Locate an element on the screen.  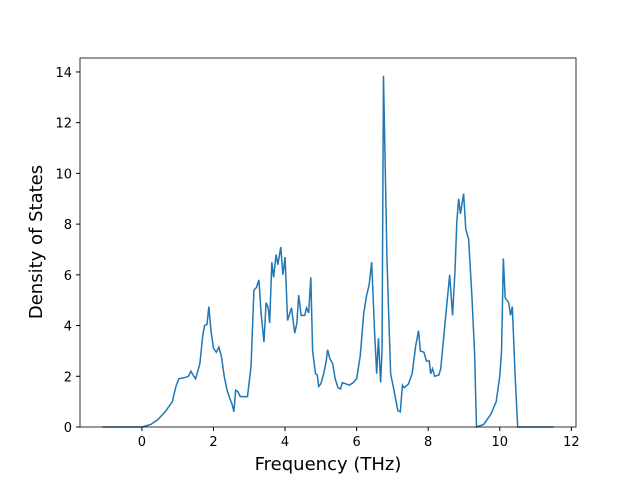
y-axis-label: Density of States is located at coordinates (36, 242).